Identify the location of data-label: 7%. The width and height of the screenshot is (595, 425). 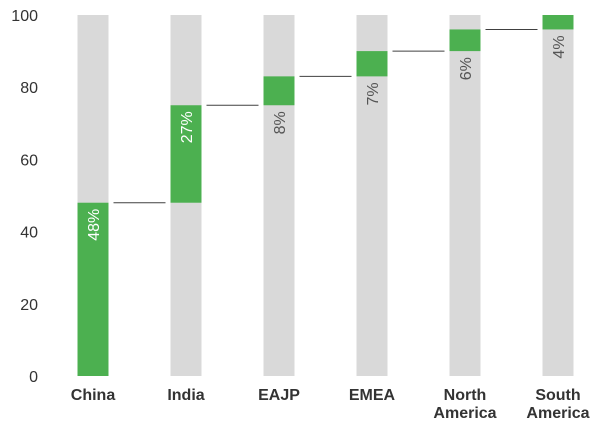
(373, 93).